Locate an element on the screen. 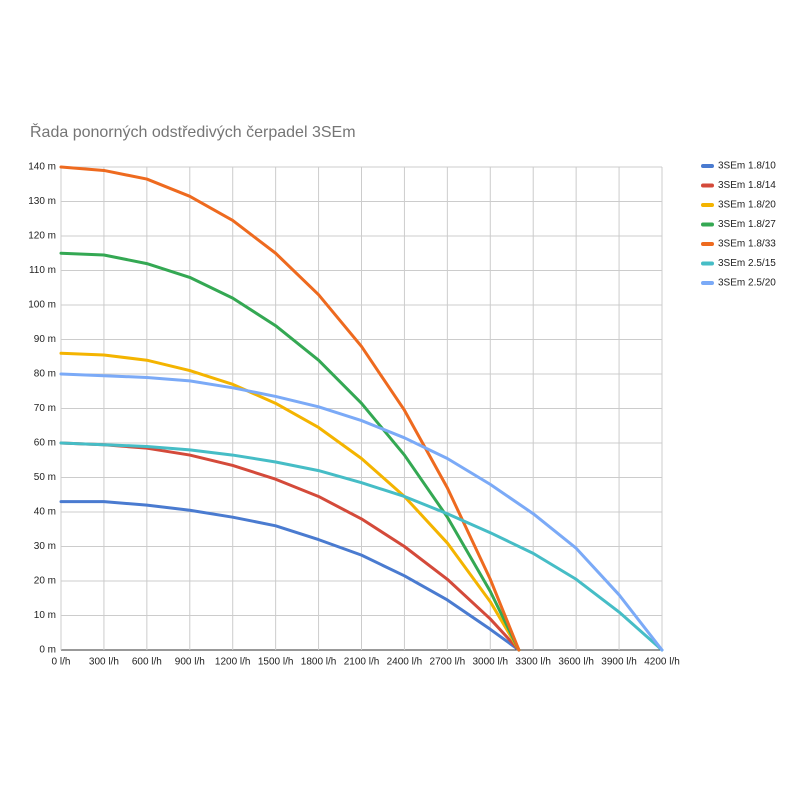 The width and height of the screenshot is (800, 805). y-tick-label: 140 m is located at coordinates (42, 167).